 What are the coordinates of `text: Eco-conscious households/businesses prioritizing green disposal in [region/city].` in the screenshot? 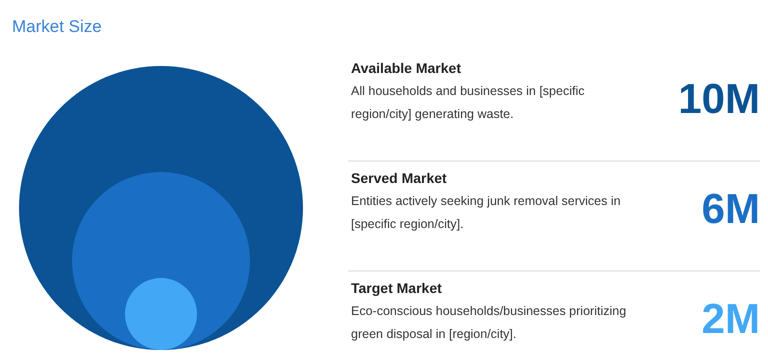 It's located at (488, 322).